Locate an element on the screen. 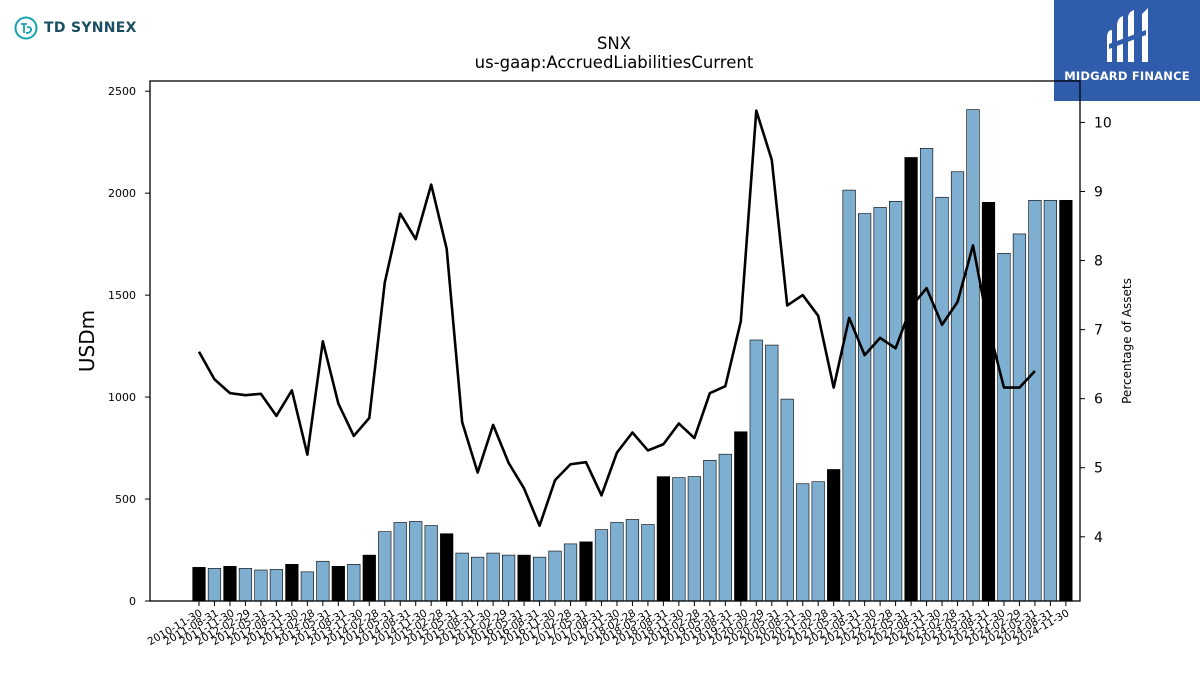 Image resolution: width=1200 pixels, height=675 pixels. y-axis-left: 0 500 1000 1500 2000 2500 is located at coordinates (129, 346).